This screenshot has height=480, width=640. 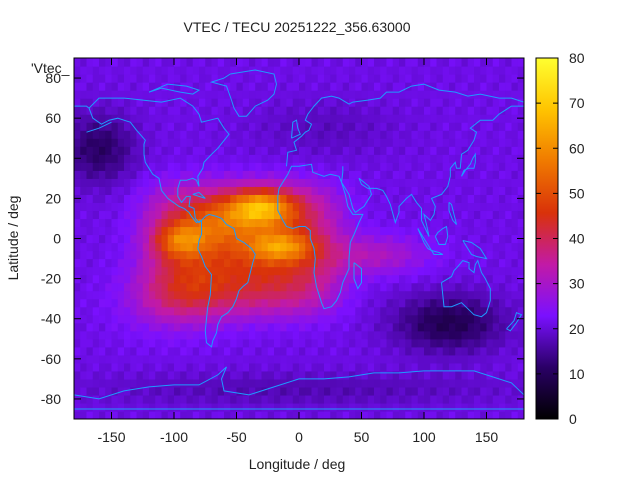 I want to click on colorbar-tick-label: 50, so click(x=577, y=193).